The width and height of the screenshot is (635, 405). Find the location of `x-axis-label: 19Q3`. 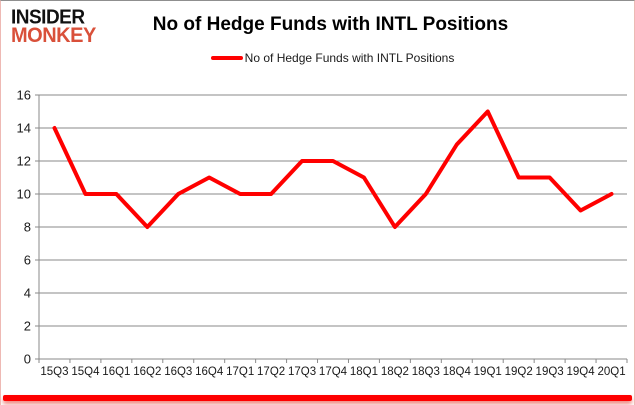

x-axis-label: 19Q3 is located at coordinates (550, 372).